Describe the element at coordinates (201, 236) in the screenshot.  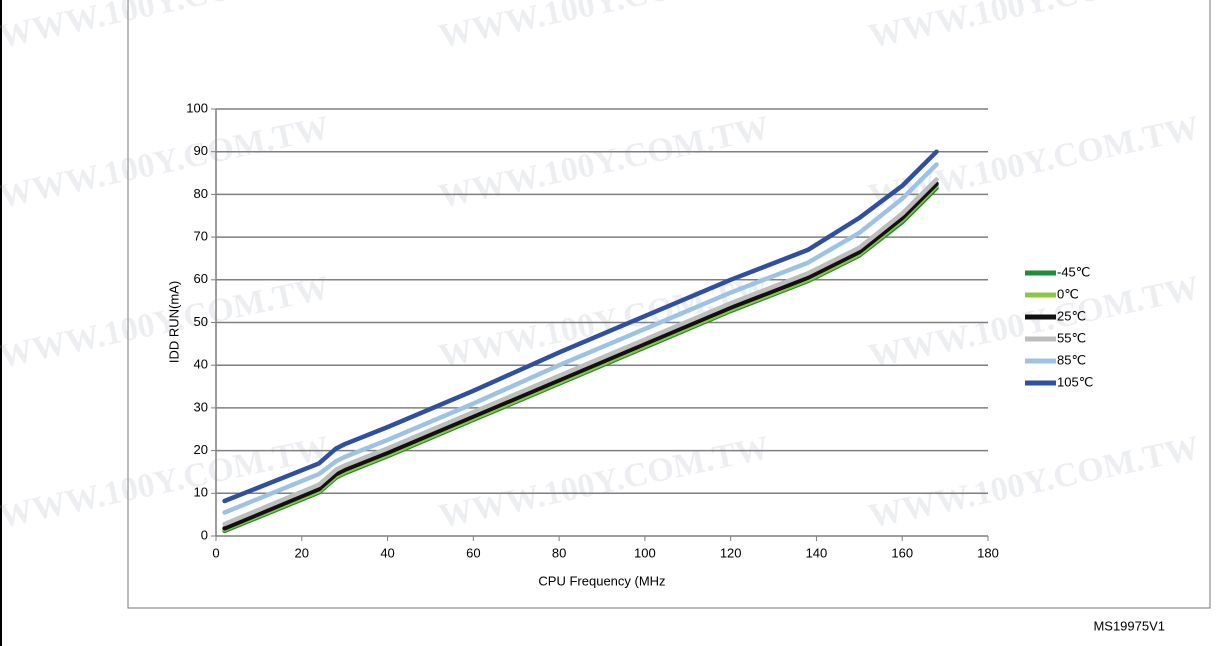
I see `y-tick-label: 70` at that location.